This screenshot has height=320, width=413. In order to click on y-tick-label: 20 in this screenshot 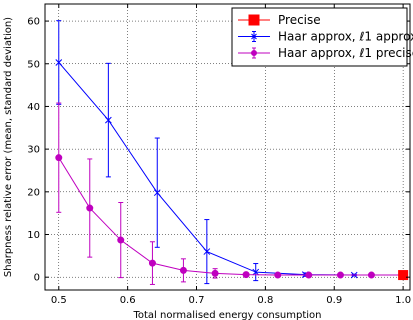, I will do `click(33, 192)`.